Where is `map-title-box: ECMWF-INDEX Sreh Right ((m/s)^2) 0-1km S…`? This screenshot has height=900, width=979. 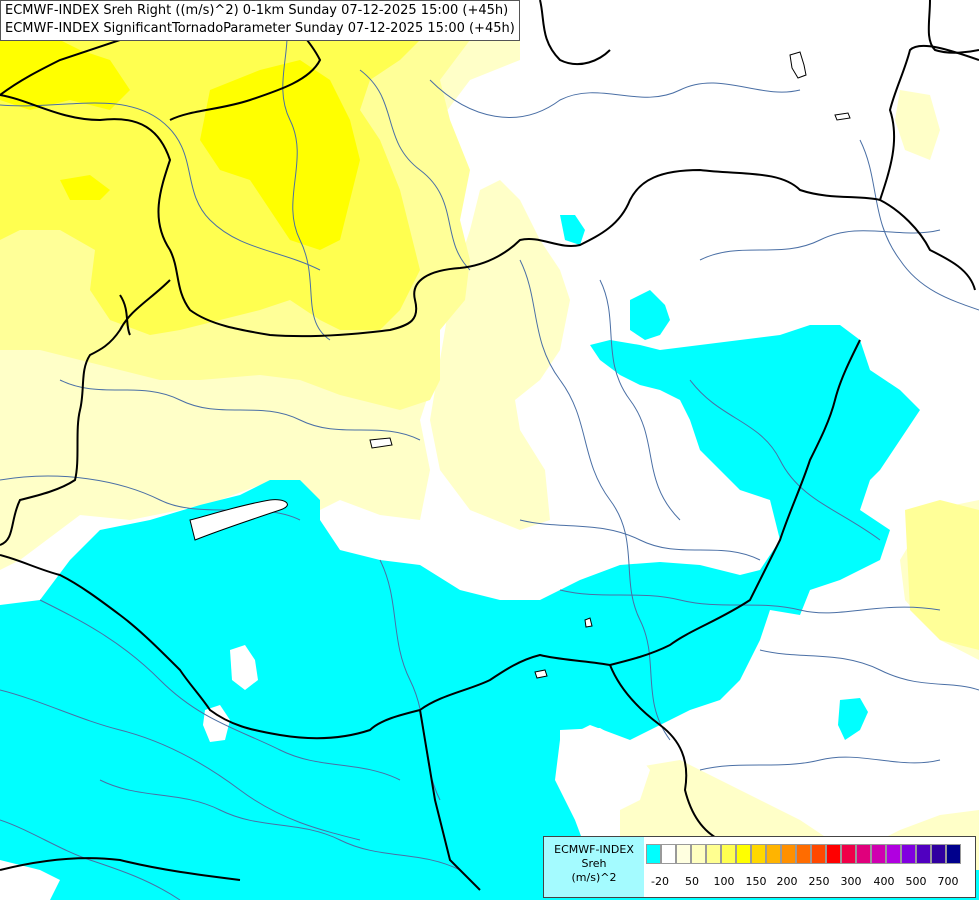
map-title-box: ECMWF-INDEX Sreh Right ((m/s)^2) 0-1km S… is located at coordinates (260, 20).